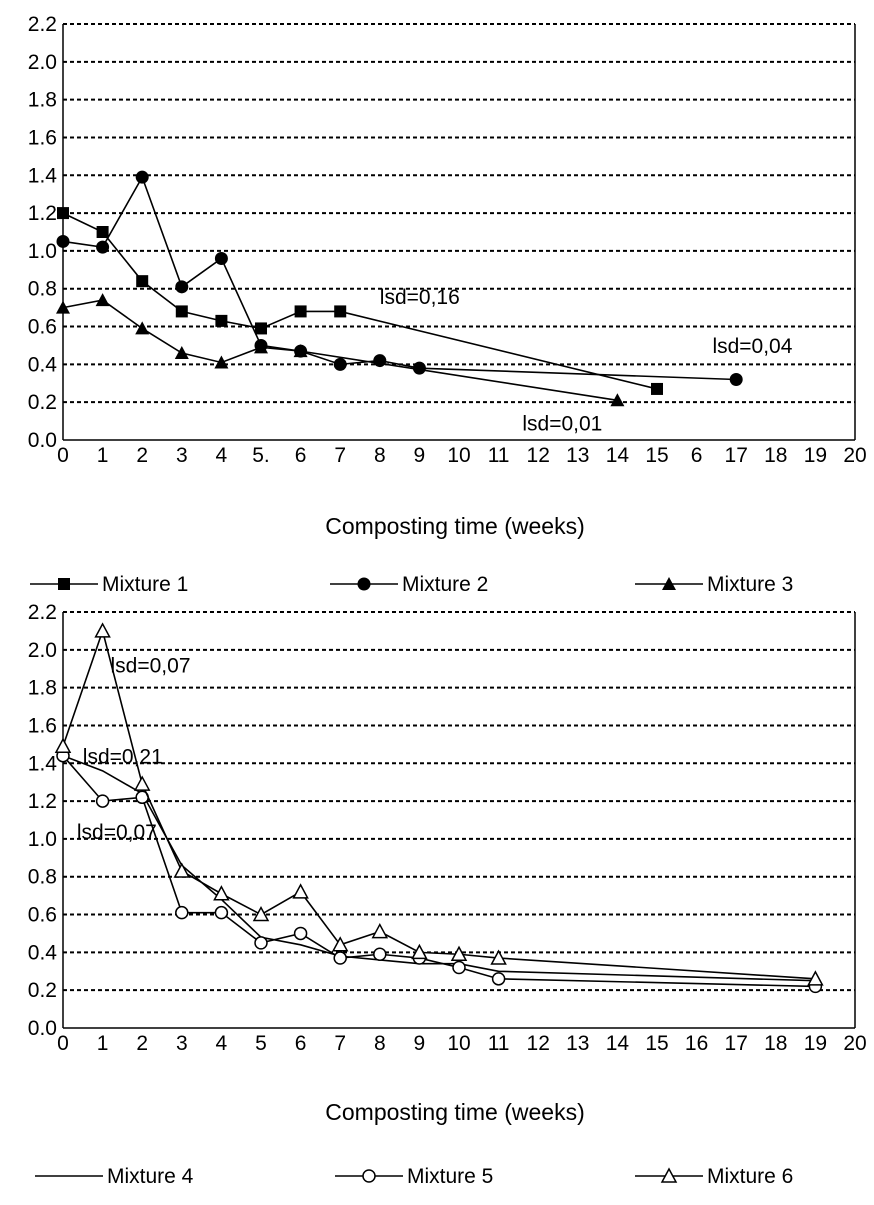  Describe the element at coordinates (63, 1043) in the screenshot. I see `x-tick-label: 0` at that location.